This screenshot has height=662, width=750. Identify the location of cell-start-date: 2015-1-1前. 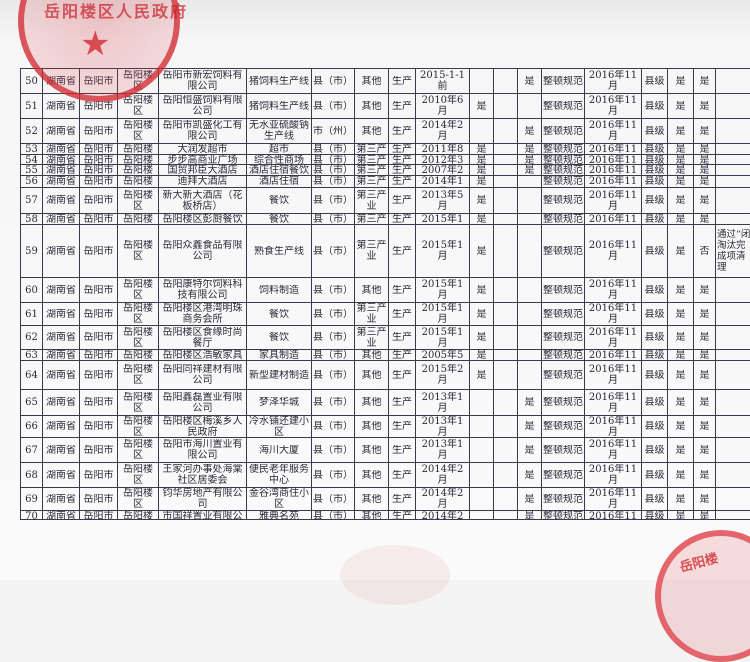
(443, 81).